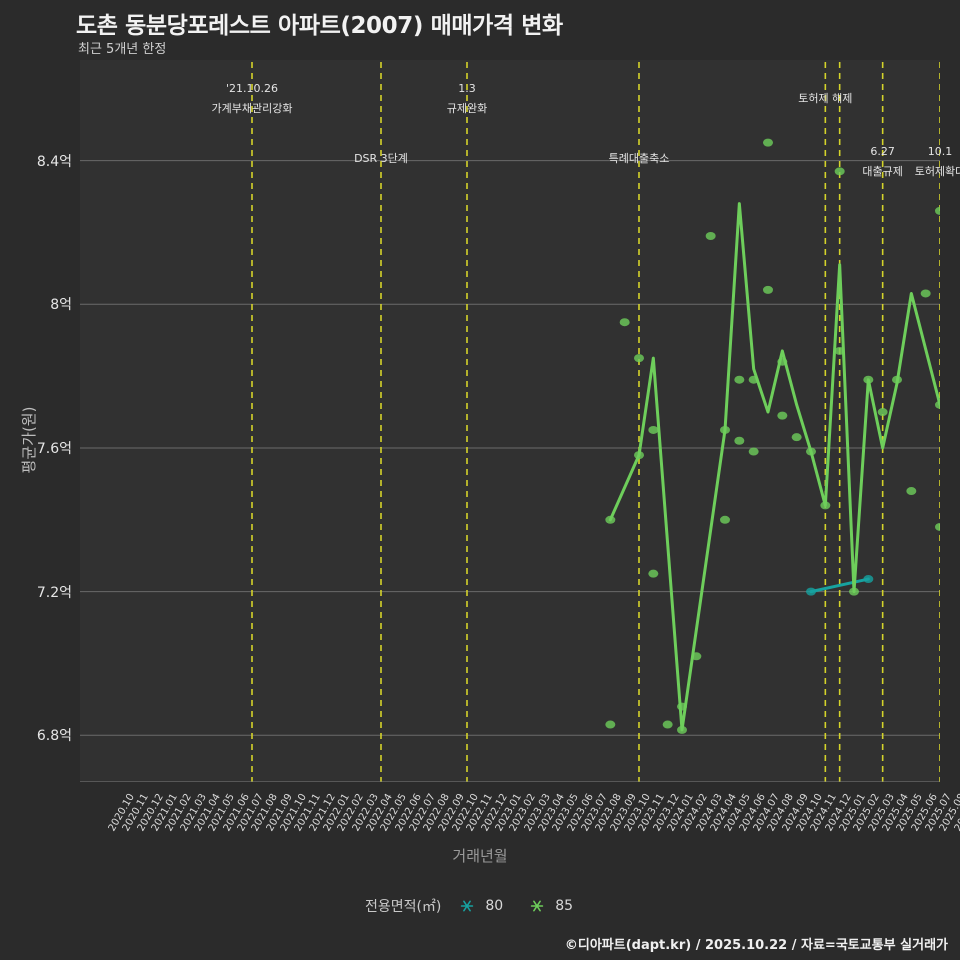  I want to click on x-axis-label: 거래년월, so click(480, 856).